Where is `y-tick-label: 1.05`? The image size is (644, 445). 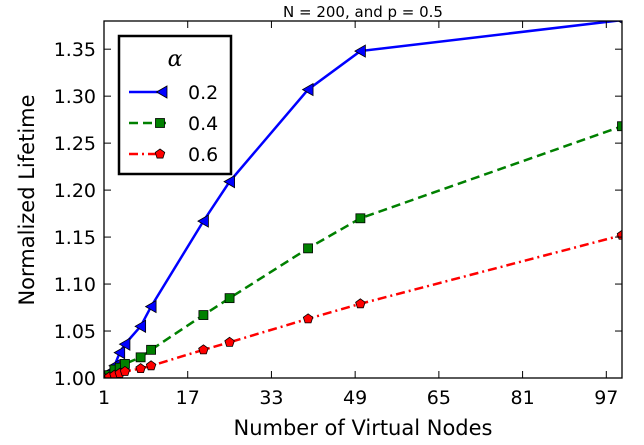 y-tick-label: 1.05 is located at coordinates (75, 332).